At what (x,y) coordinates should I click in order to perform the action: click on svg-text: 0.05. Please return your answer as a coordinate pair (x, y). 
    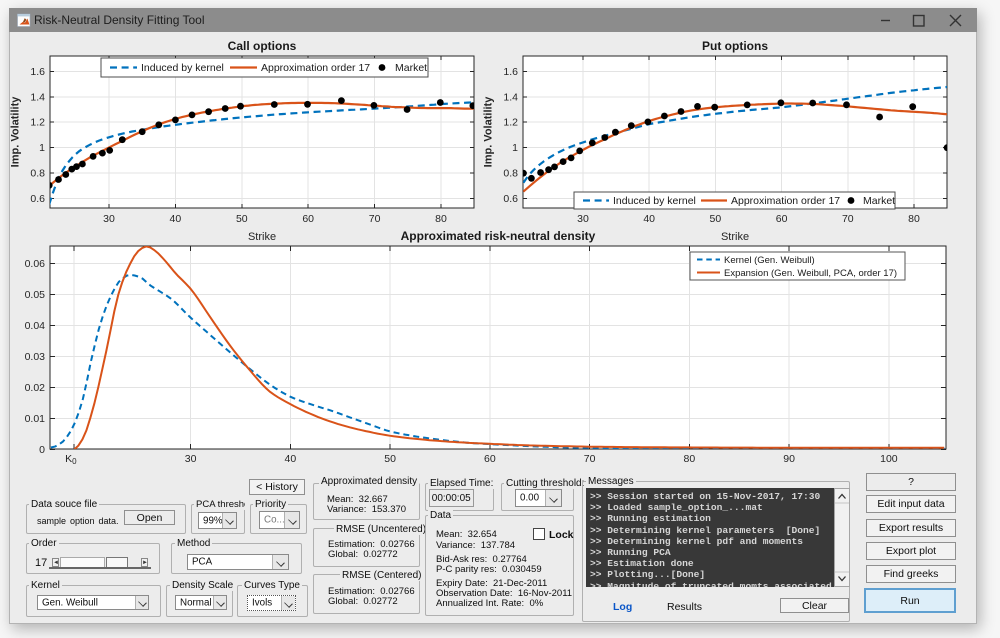
    Looking at the image, I should click on (35, 295).